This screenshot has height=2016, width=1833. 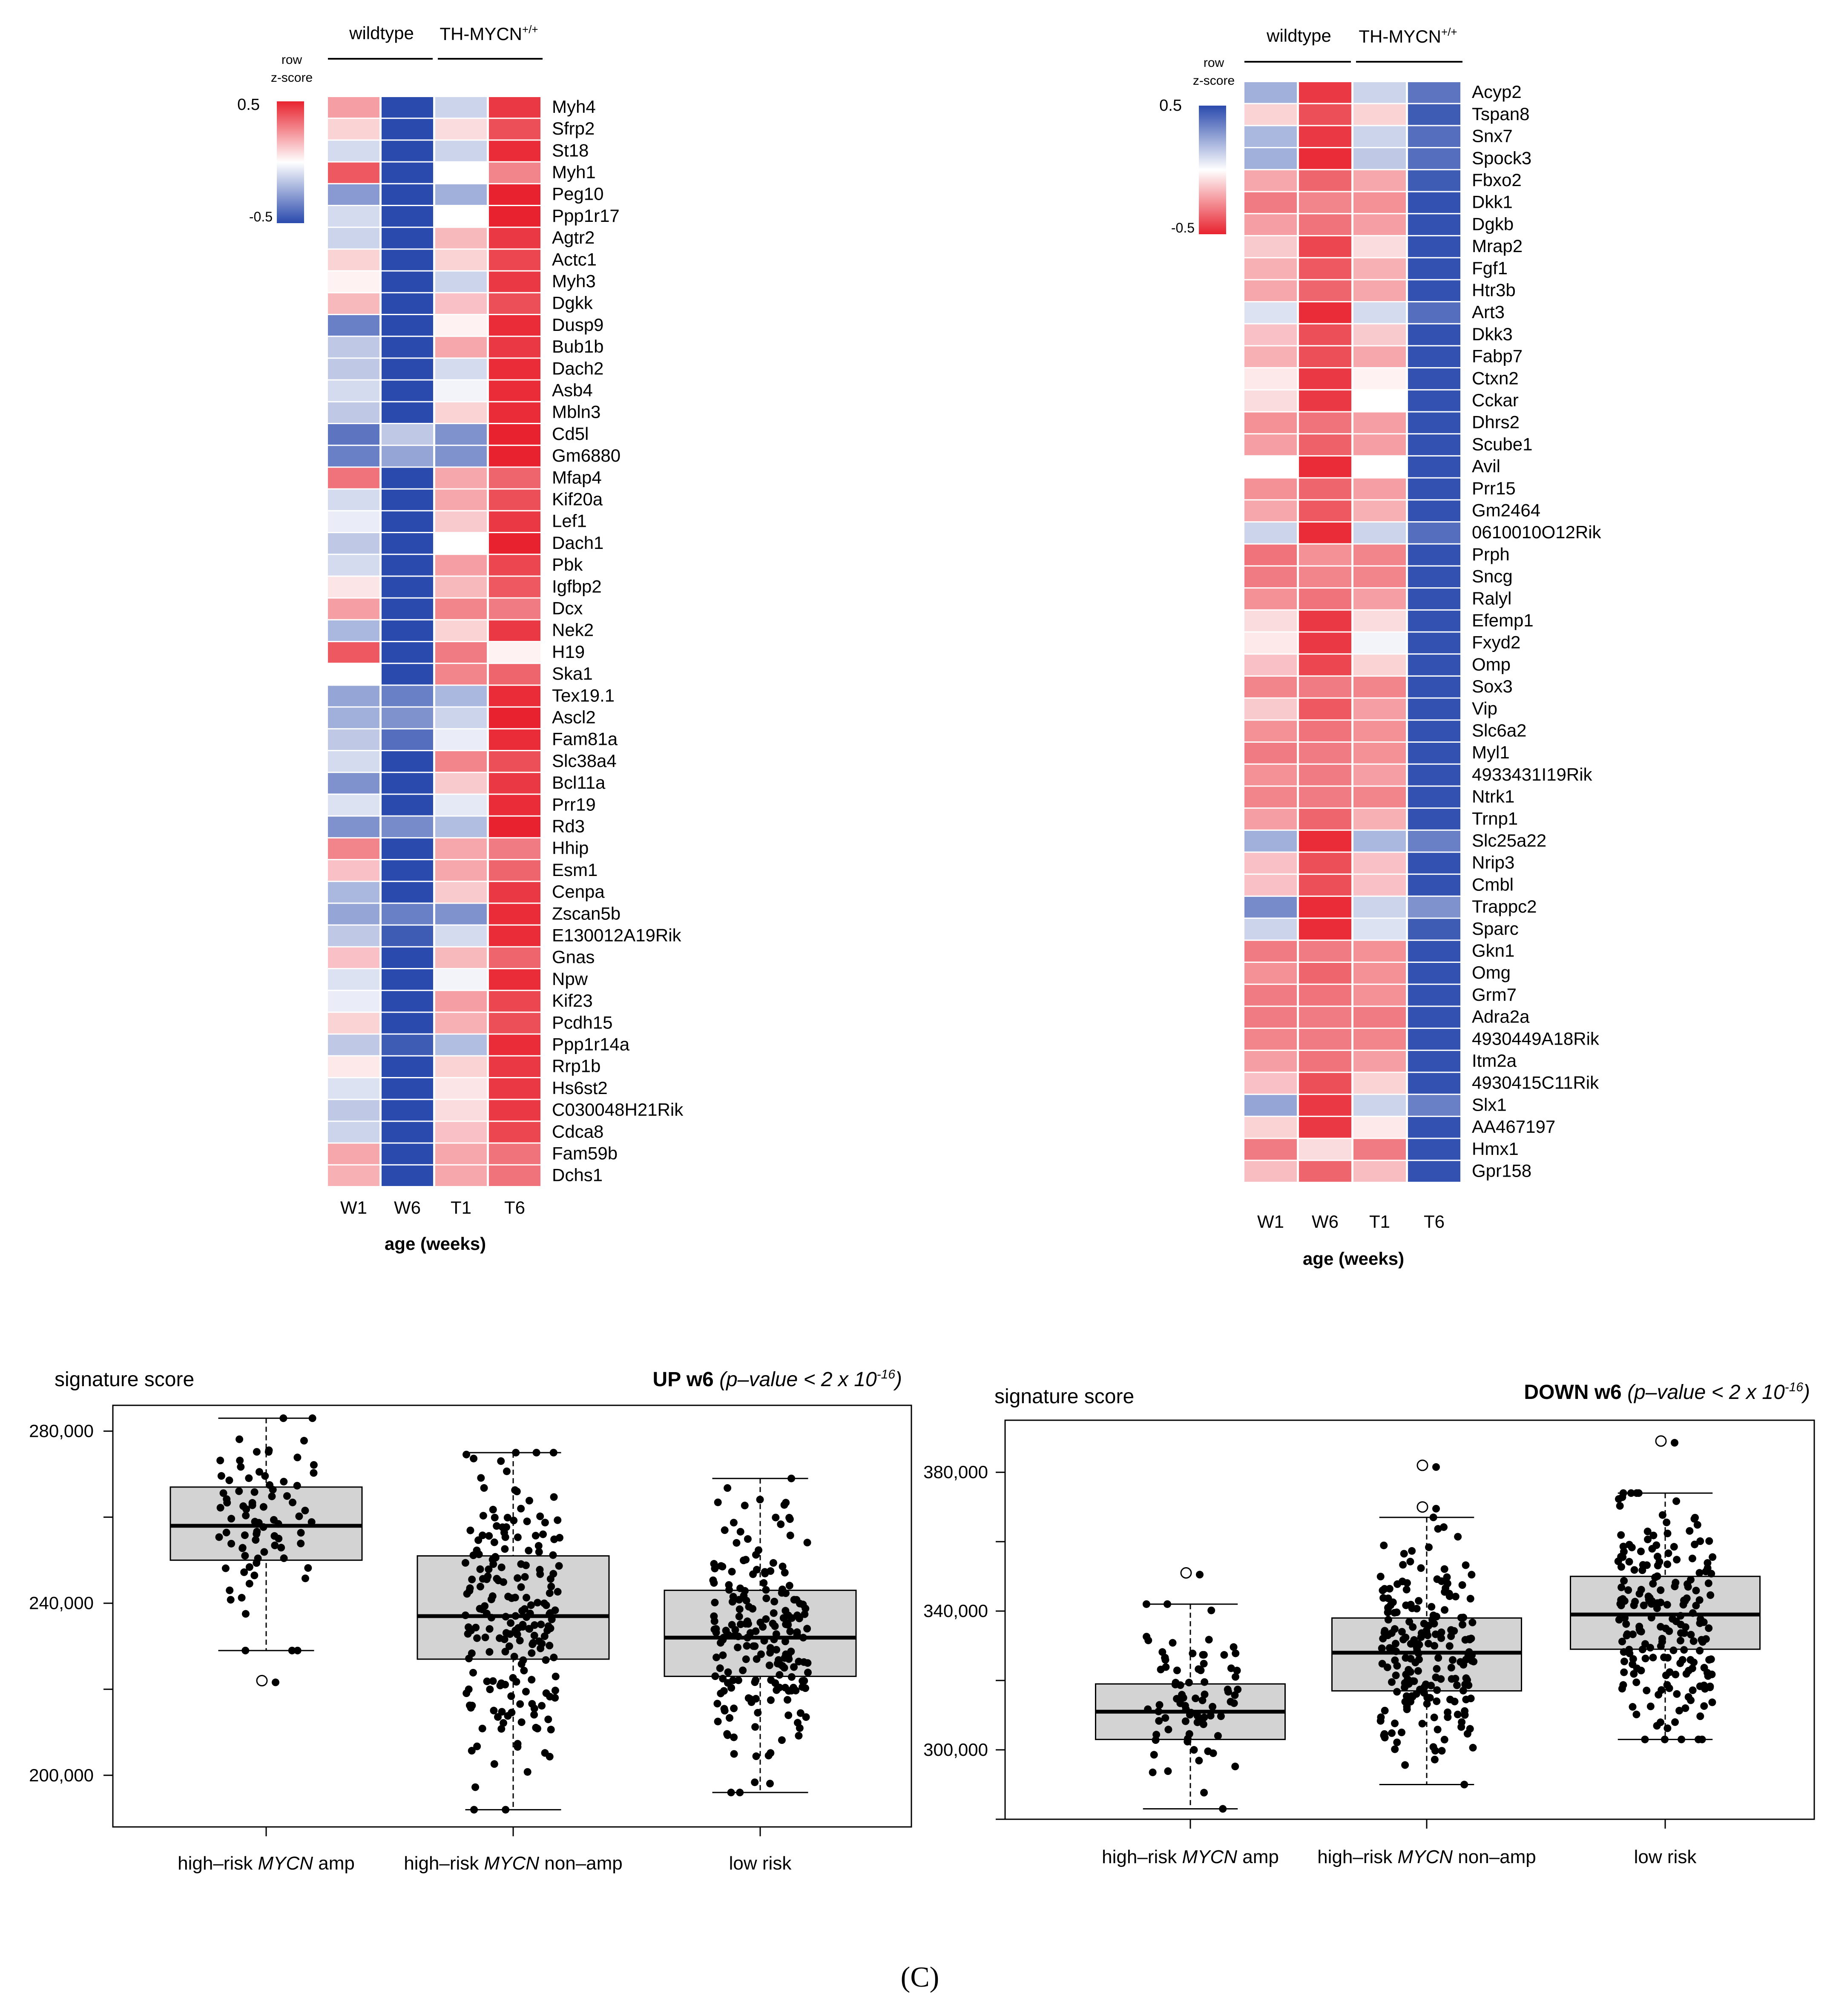 What do you see at coordinates (1492, 202) in the screenshot?
I see `gene-label: Dkk1` at bounding box center [1492, 202].